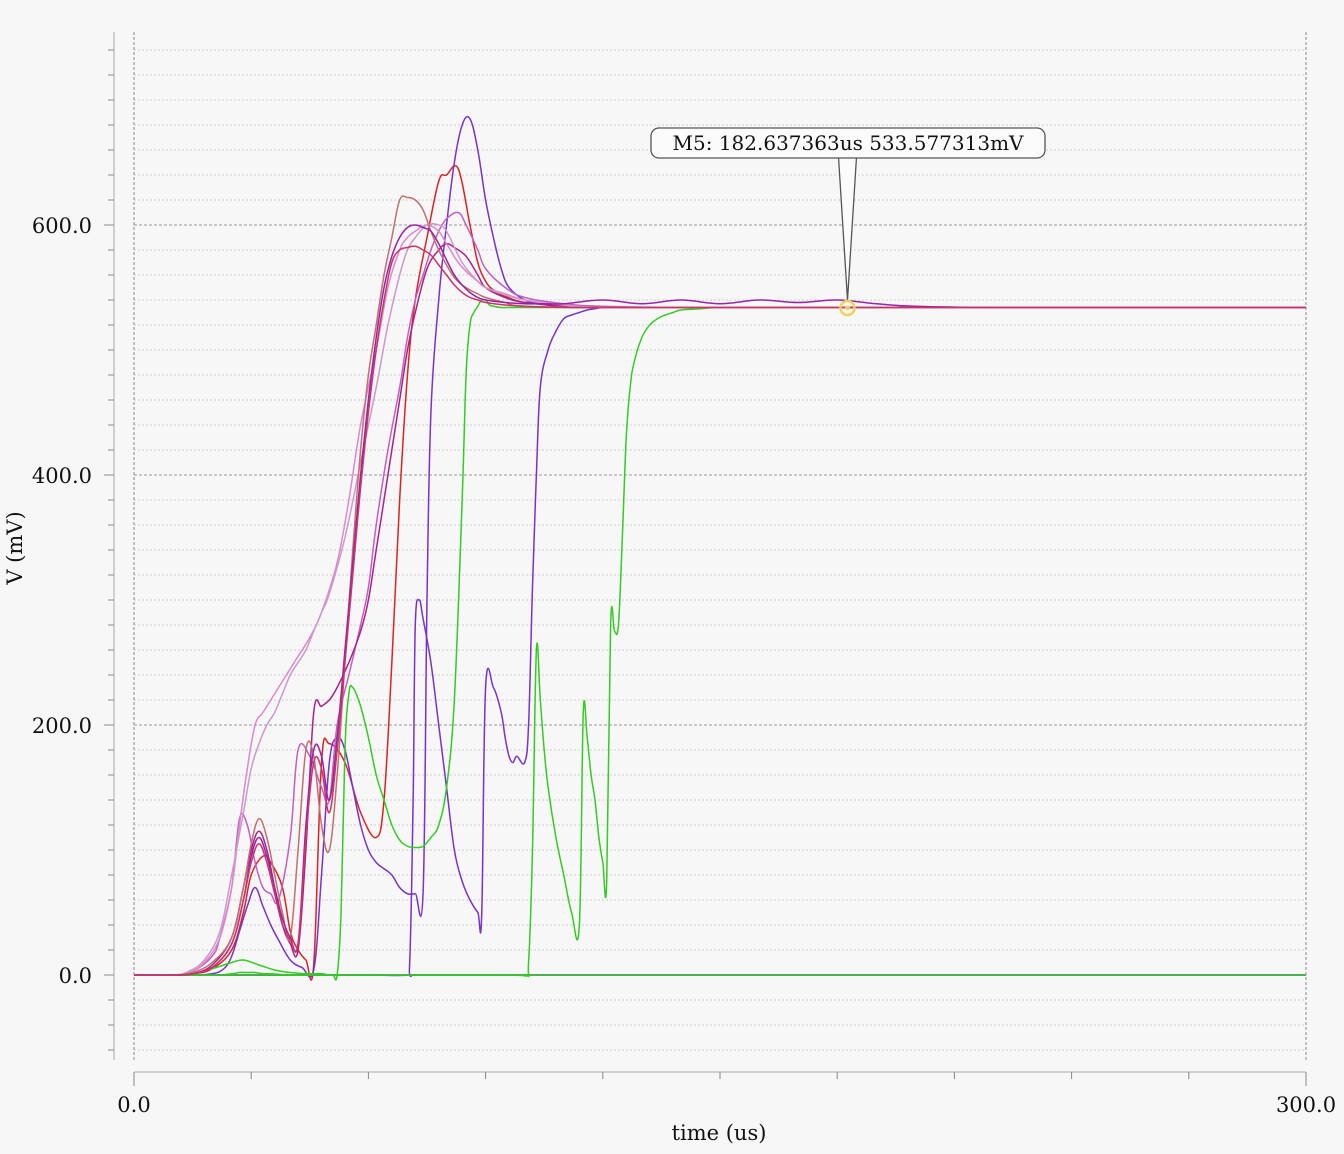  I want to click on x-axis-label: time (us), so click(719, 1133).